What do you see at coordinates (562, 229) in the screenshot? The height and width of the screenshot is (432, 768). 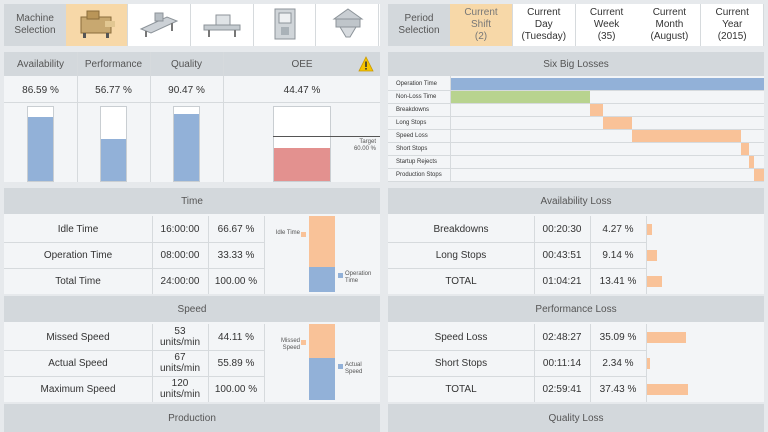 I see `availability_loss-row-0-value: 00:20:30` at bounding box center [562, 229].